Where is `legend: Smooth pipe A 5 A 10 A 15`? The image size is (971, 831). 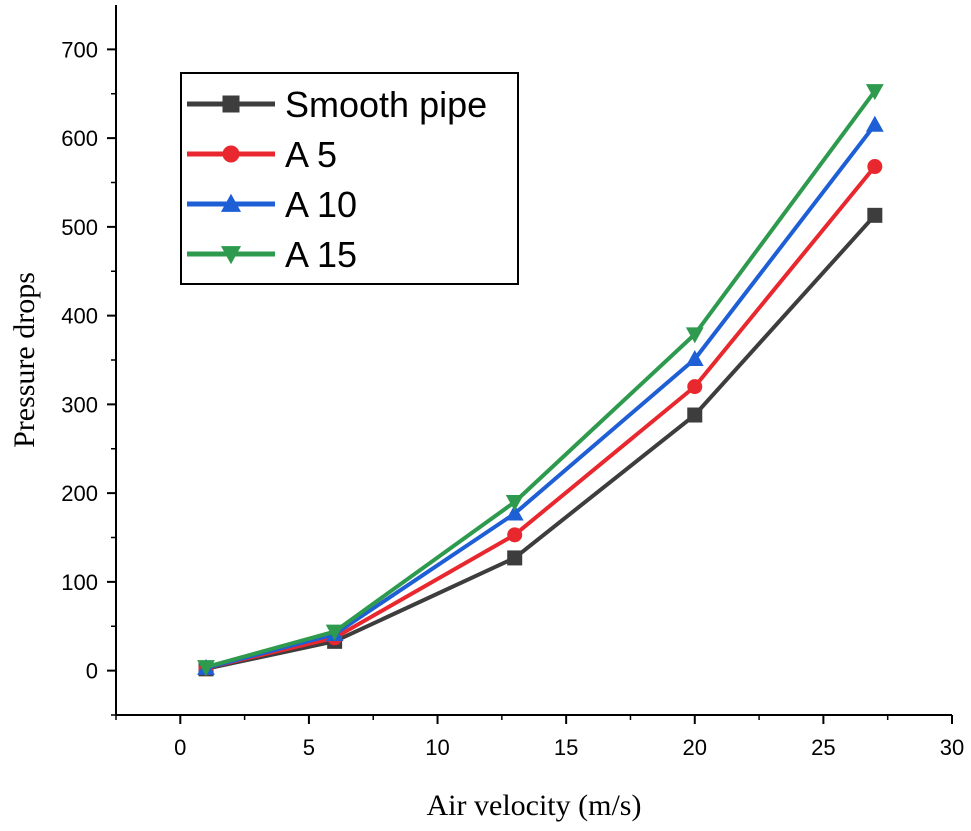 legend: Smooth pipe A 5 A 10 A 15 is located at coordinates (349, 178).